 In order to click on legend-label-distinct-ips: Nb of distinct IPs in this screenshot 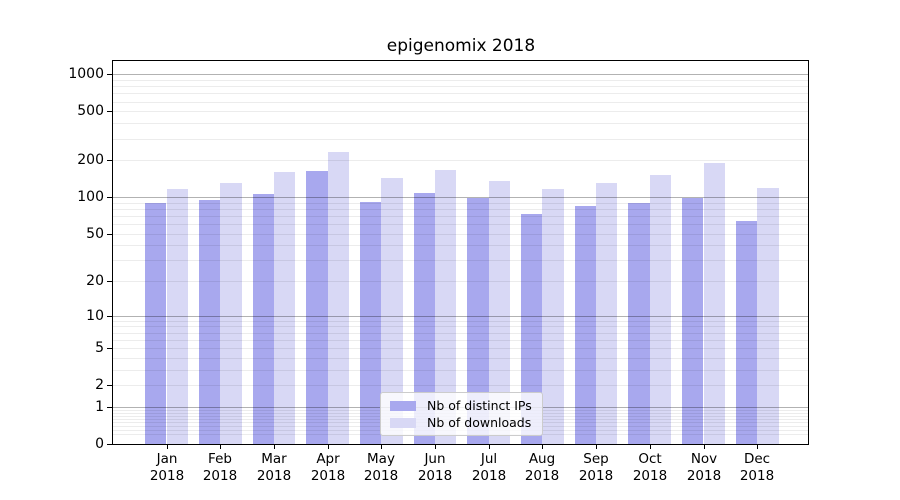, I will do `click(479, 405)`.